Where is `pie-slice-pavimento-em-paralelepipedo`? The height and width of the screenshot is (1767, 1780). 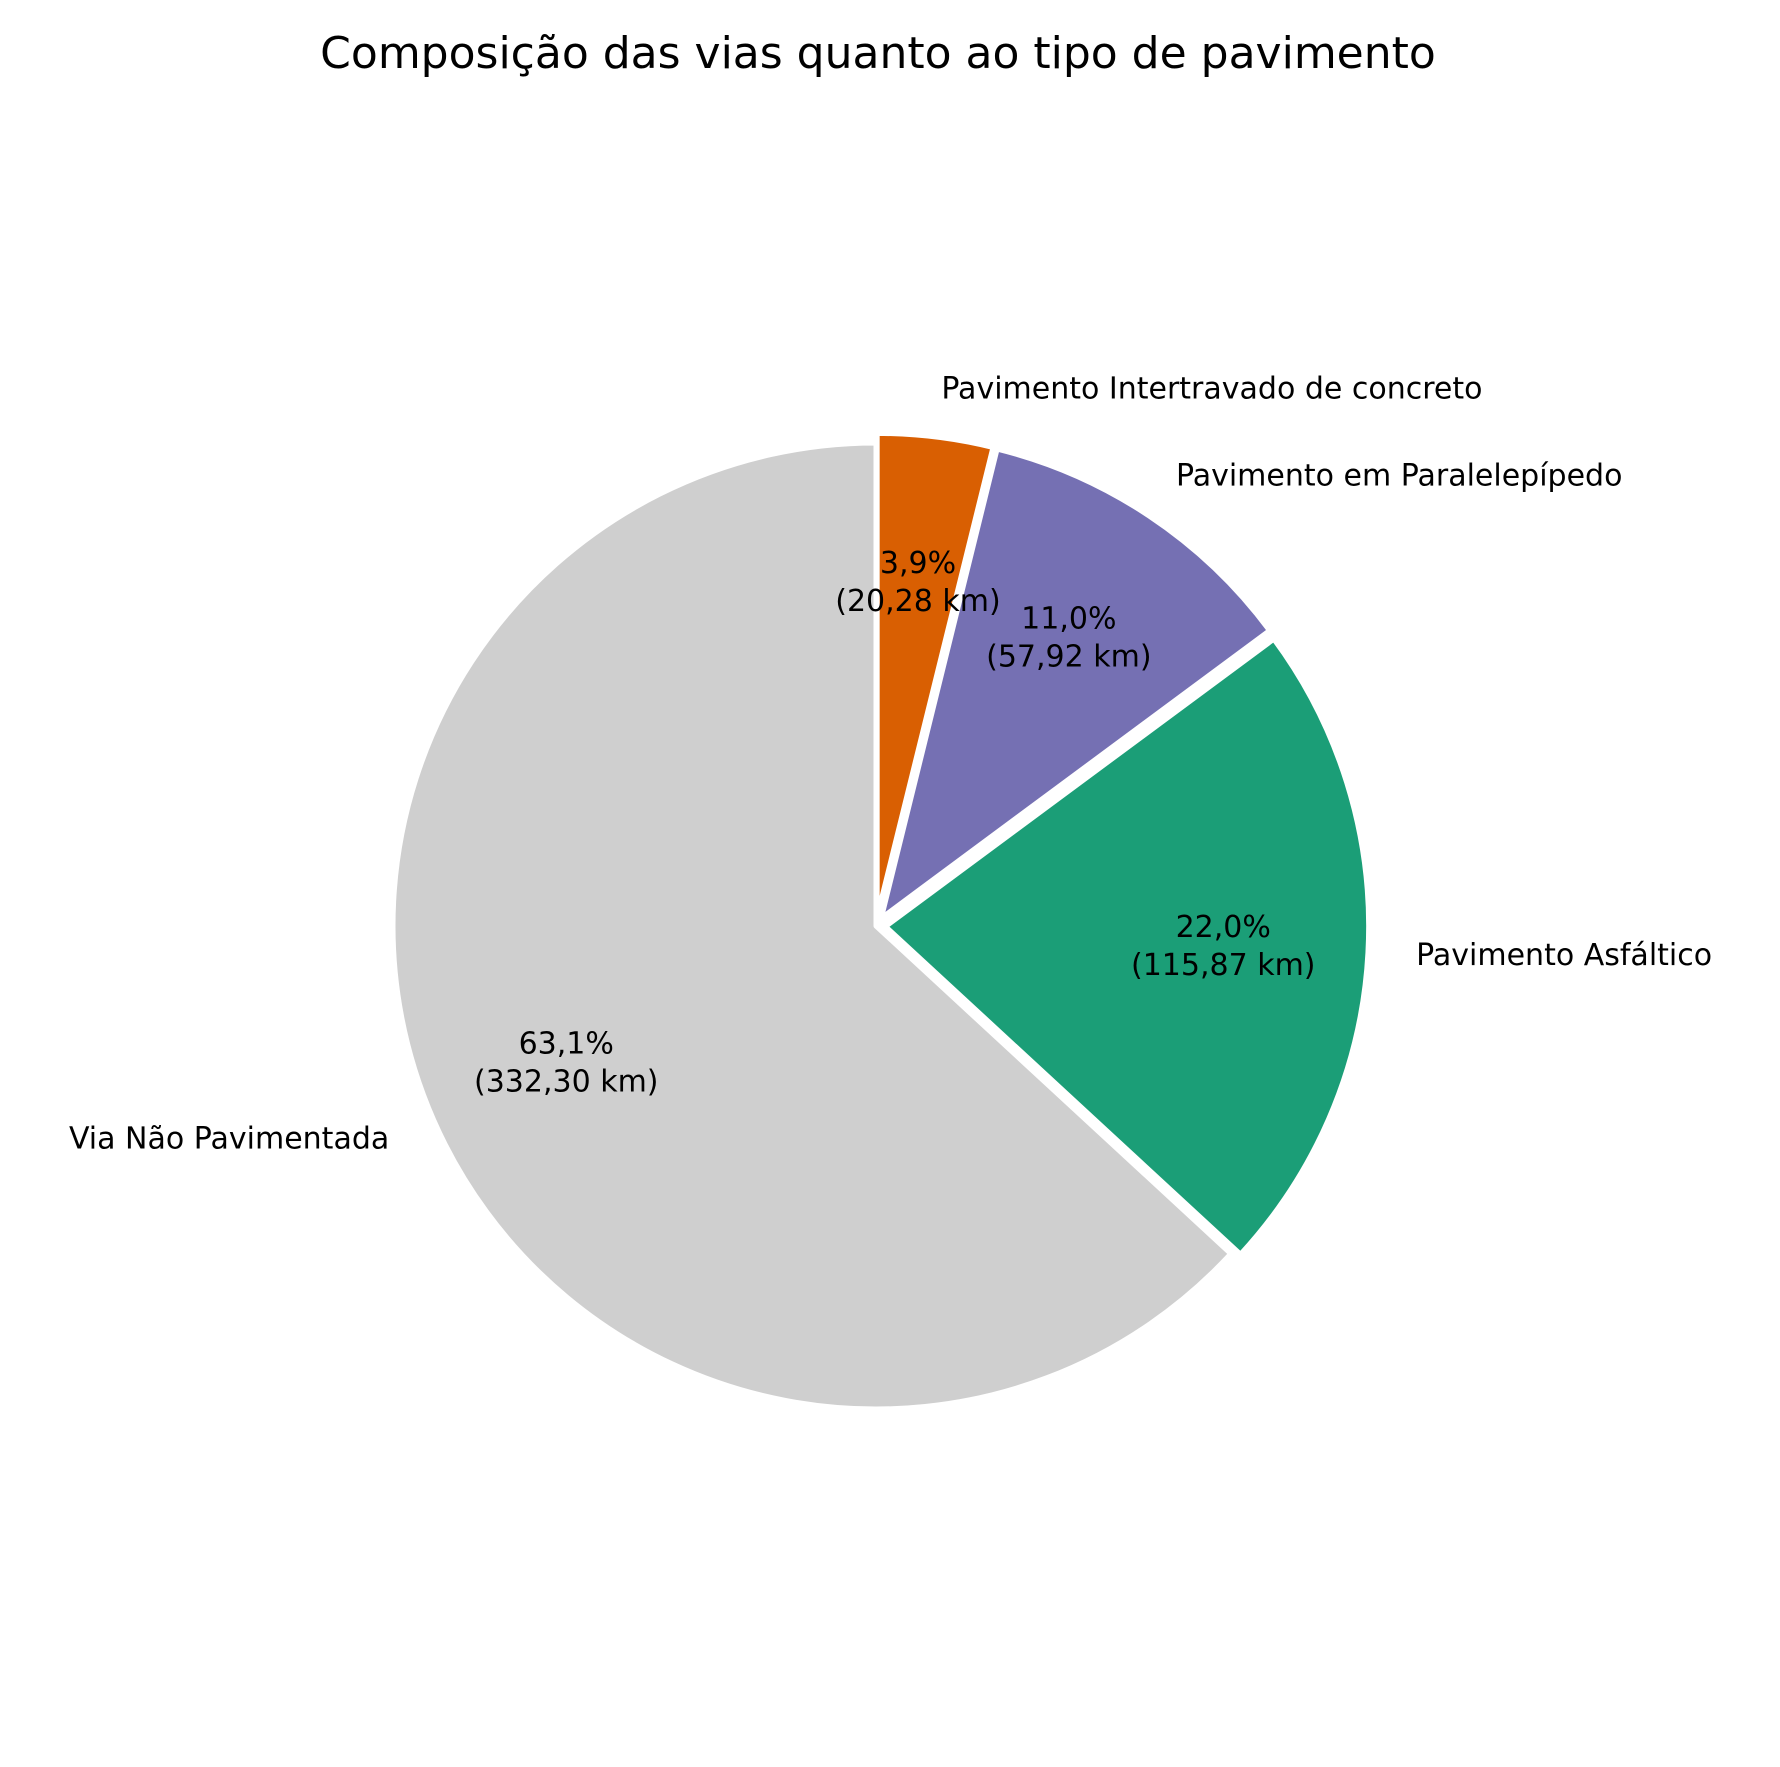
pie-slice-pavimento-em-paralelepipedo is located at coordinates (1075, 683).